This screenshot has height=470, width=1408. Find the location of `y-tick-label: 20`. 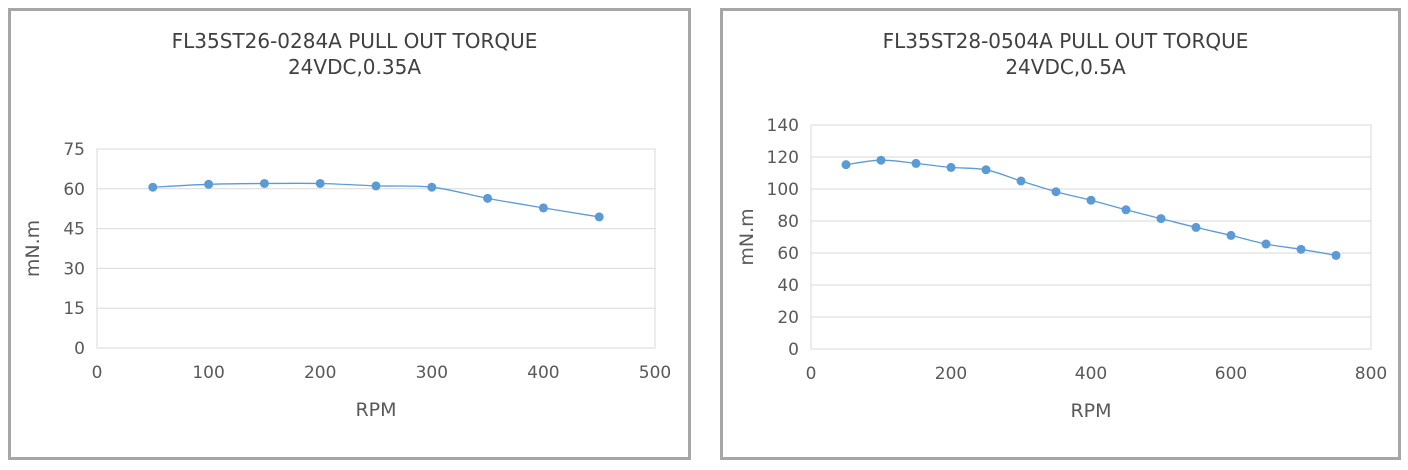

y-tick-label: 20 is located at coordinates (788, 318).